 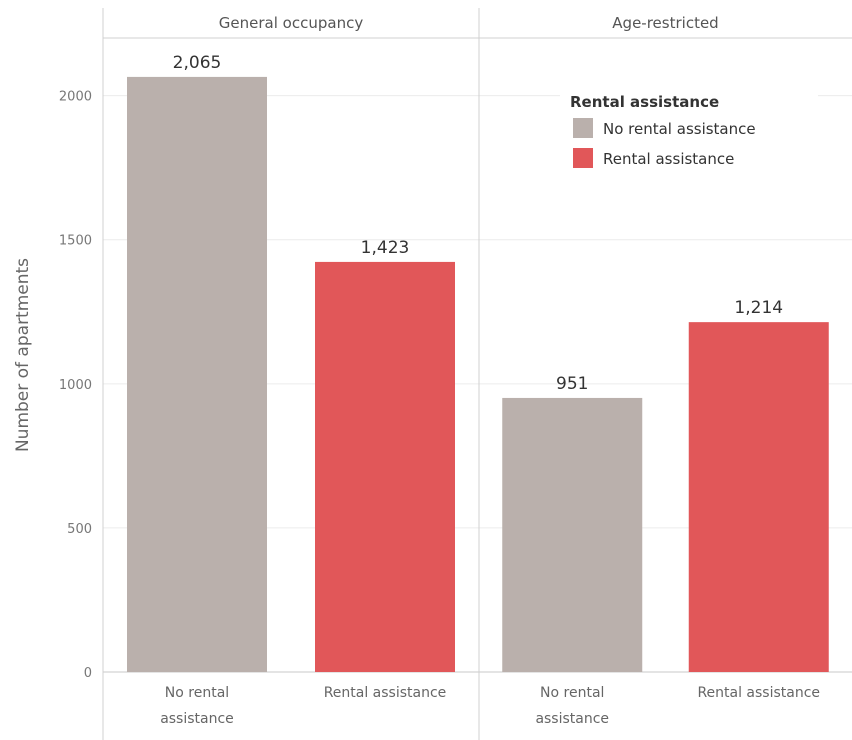 What do you see at coordinates (23, 355) in the screenshot?
I see `y-axis-title: Number of apartments` at bounding box center [23, 355].